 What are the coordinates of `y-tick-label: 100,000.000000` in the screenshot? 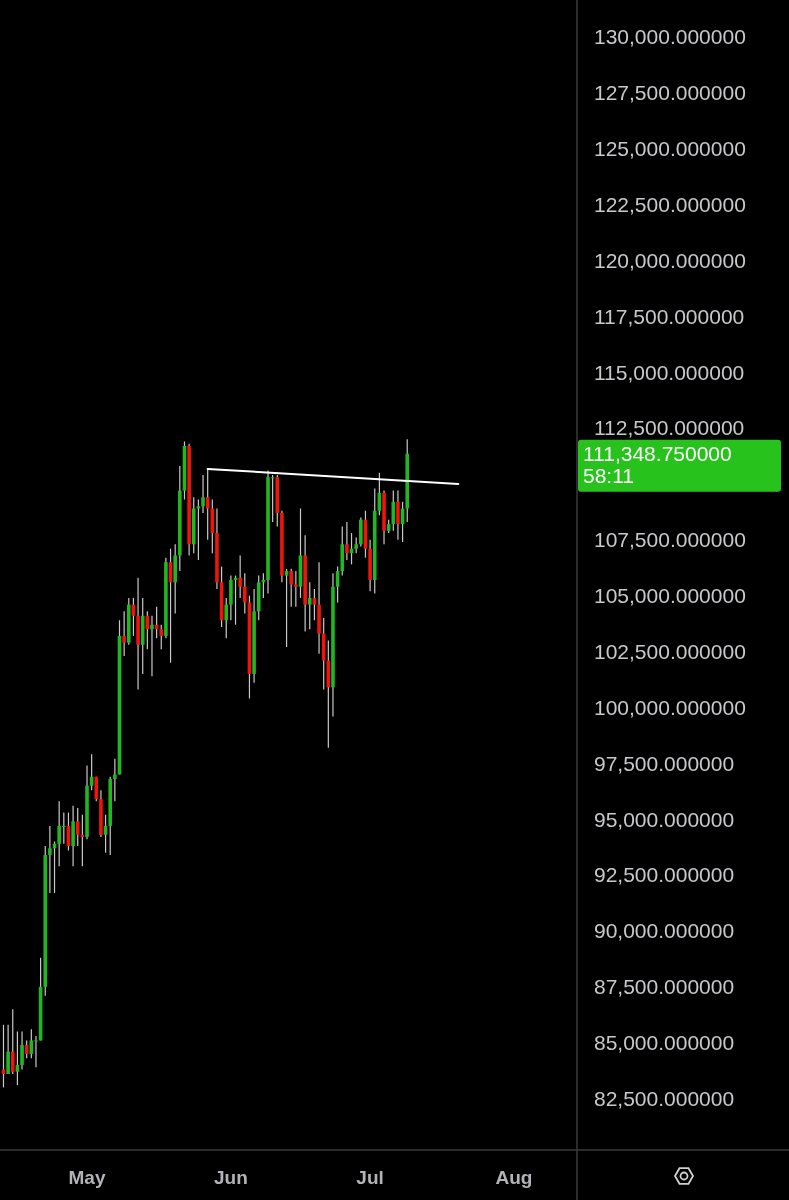 It's located at (670, 707).